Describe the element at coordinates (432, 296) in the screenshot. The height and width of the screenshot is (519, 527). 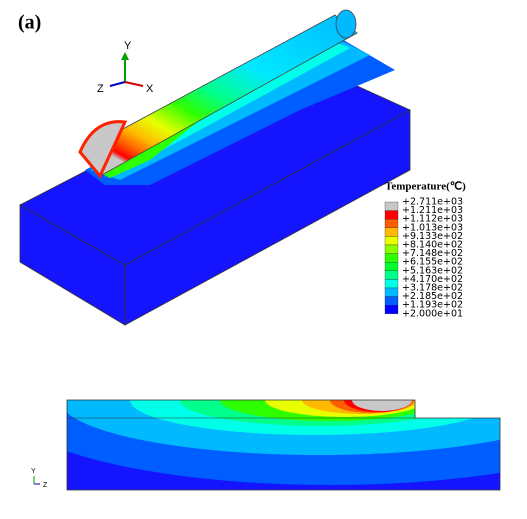
I see `legend-level: +2.185e+02` at that location.